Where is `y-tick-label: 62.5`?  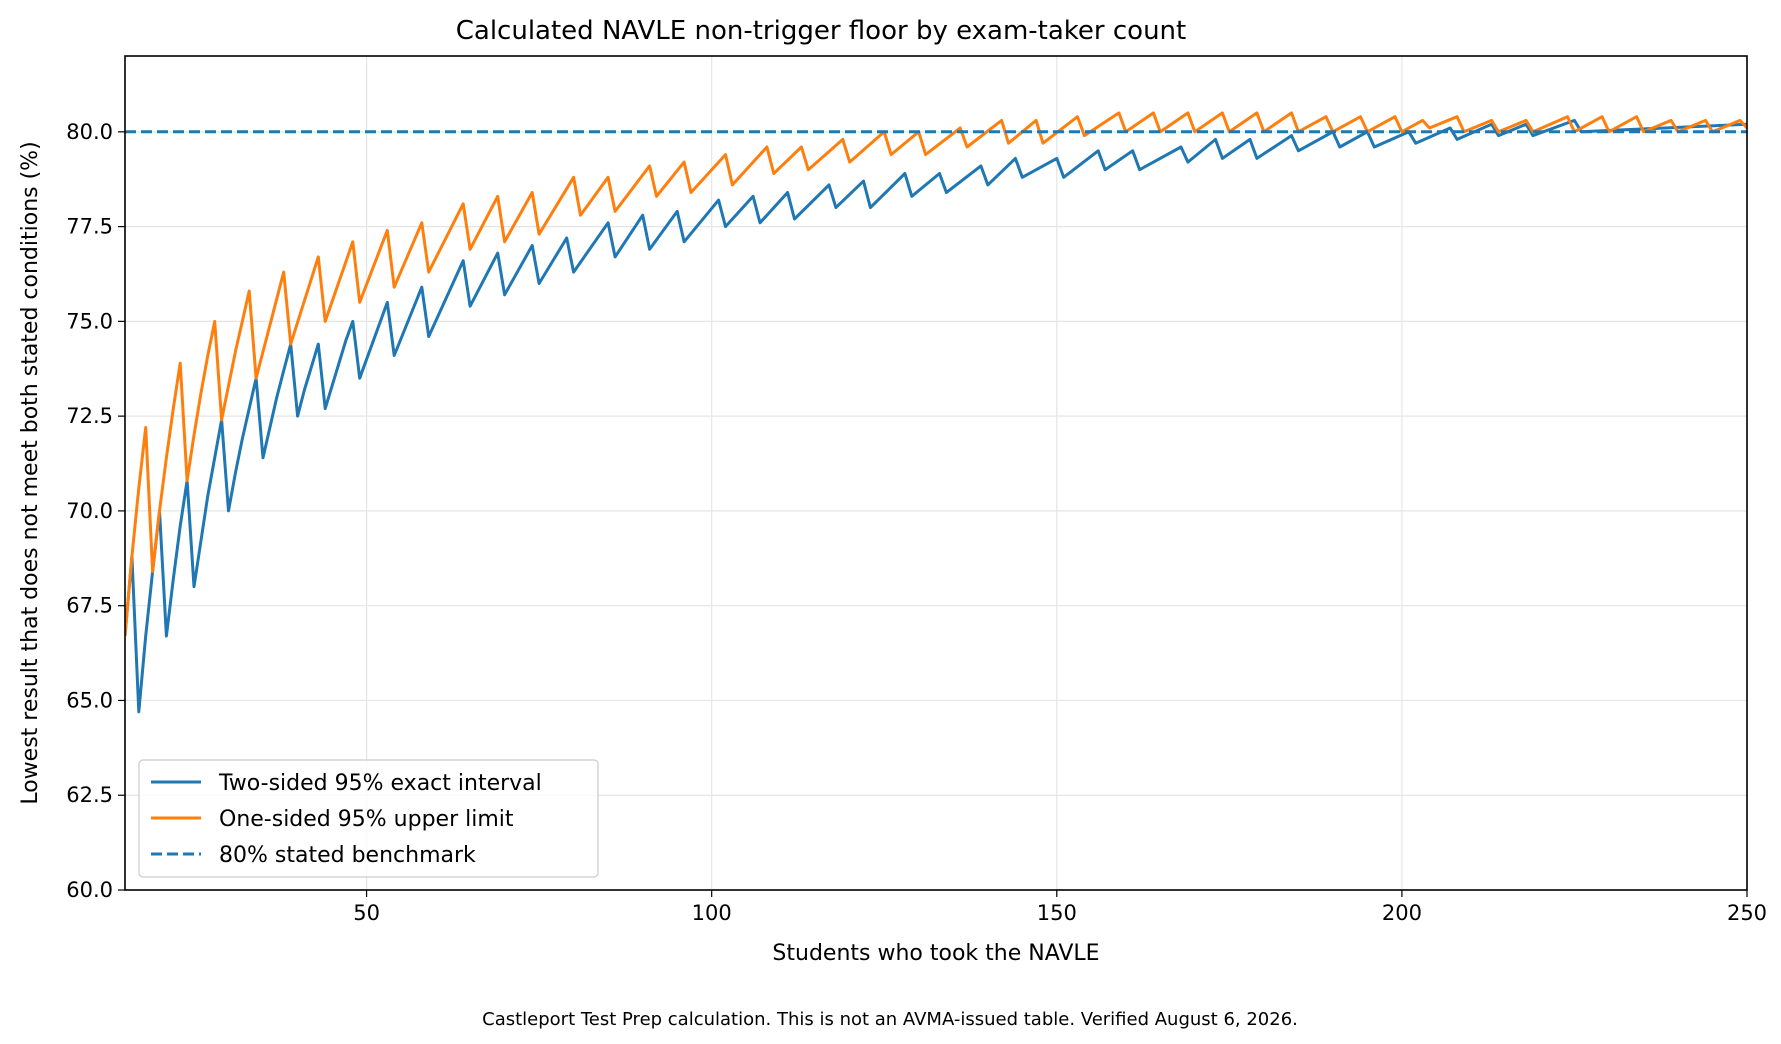
y-tick-label: 62.5 is located at coordinates (89, 795).